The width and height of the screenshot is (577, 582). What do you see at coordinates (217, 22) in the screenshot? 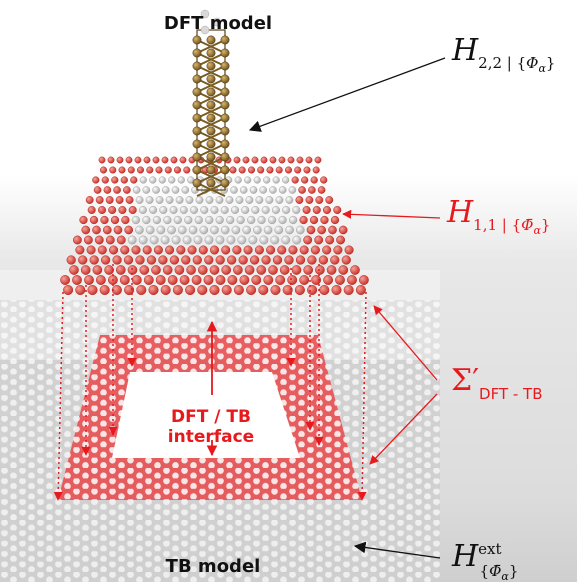
I see `gold-atom-faded` at bounding box center [217, 22].